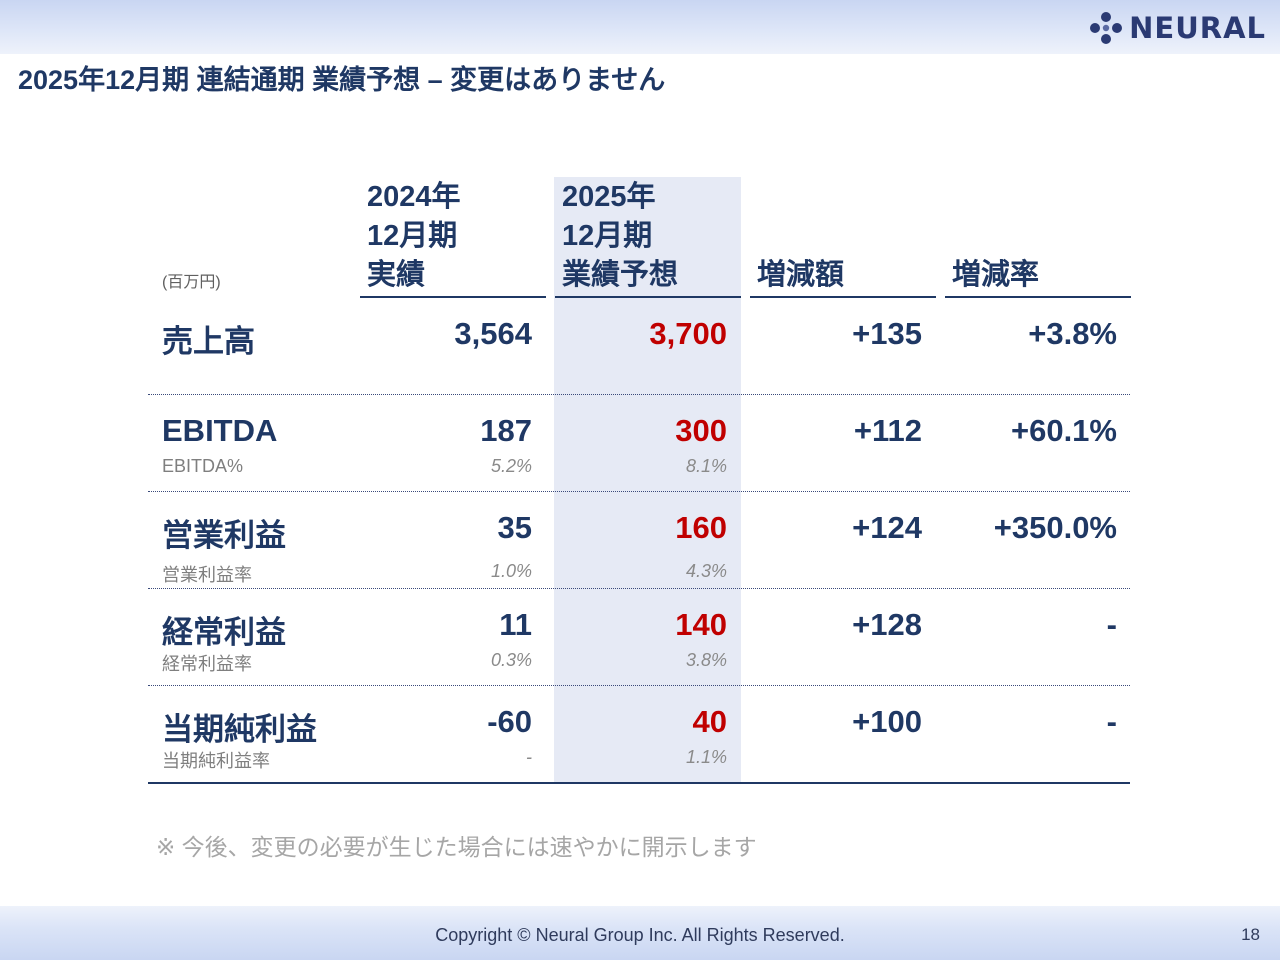 This screenshot has height=960, width=1280. Describe the element at coordinates (493, 333) in the screenshot. I see `value-actual: 3,564` at that location.